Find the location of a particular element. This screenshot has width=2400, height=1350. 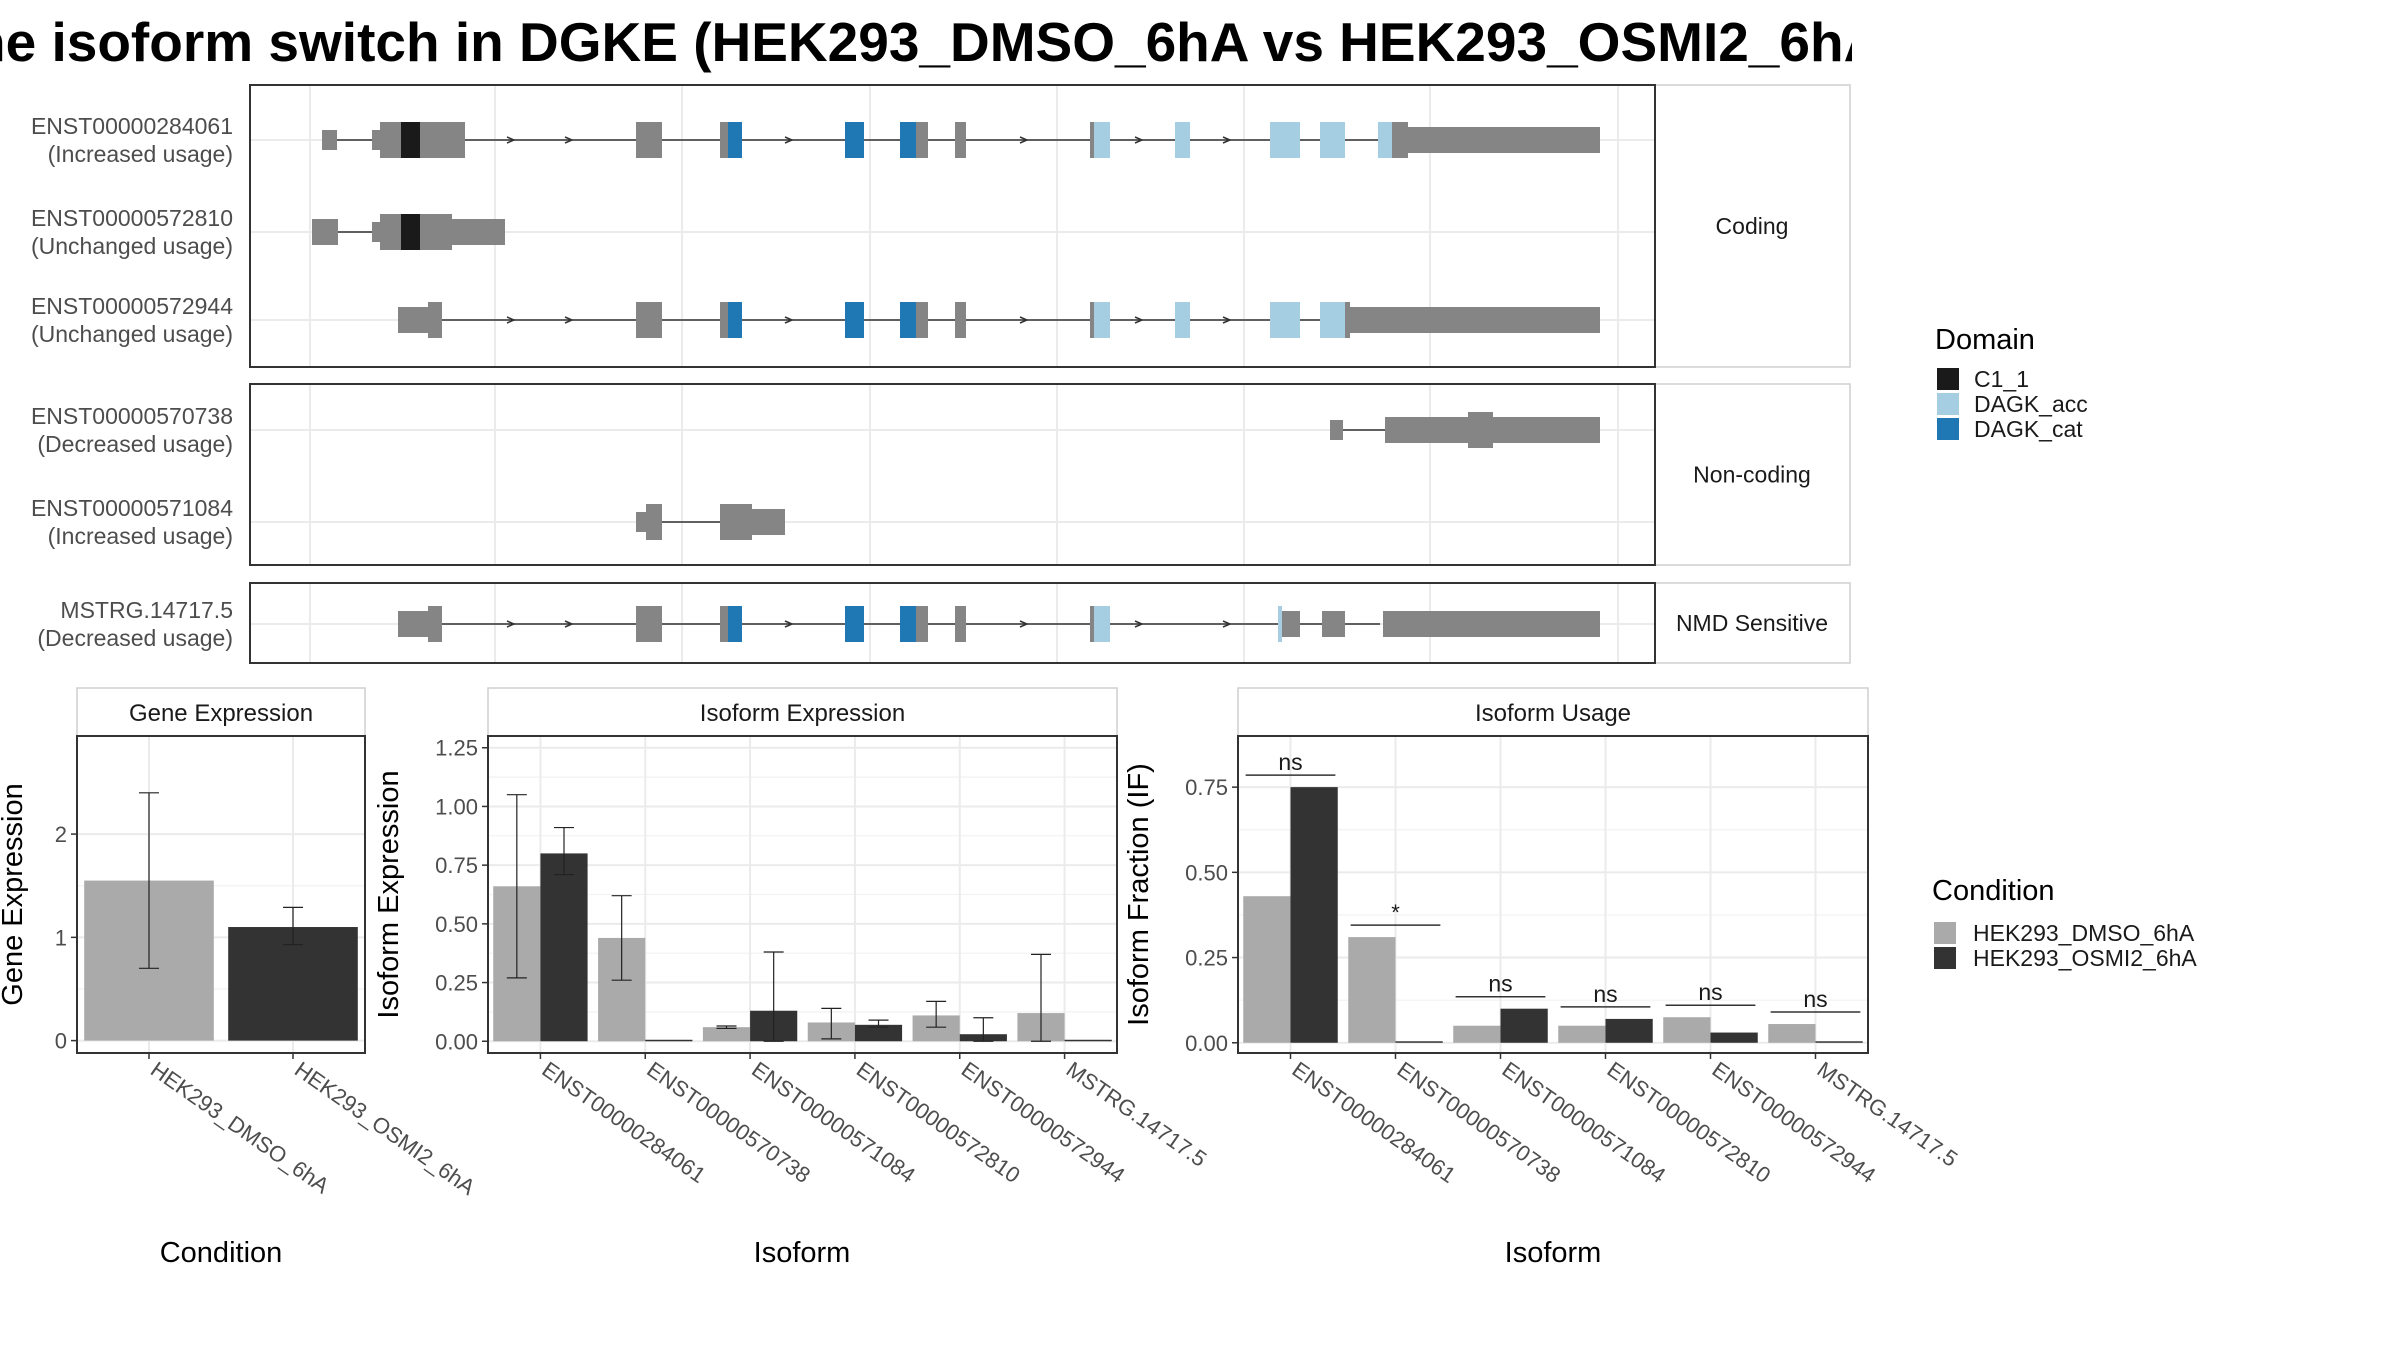

transcript-id-label: ENST00000572810 is located at coordinates (132, 218).